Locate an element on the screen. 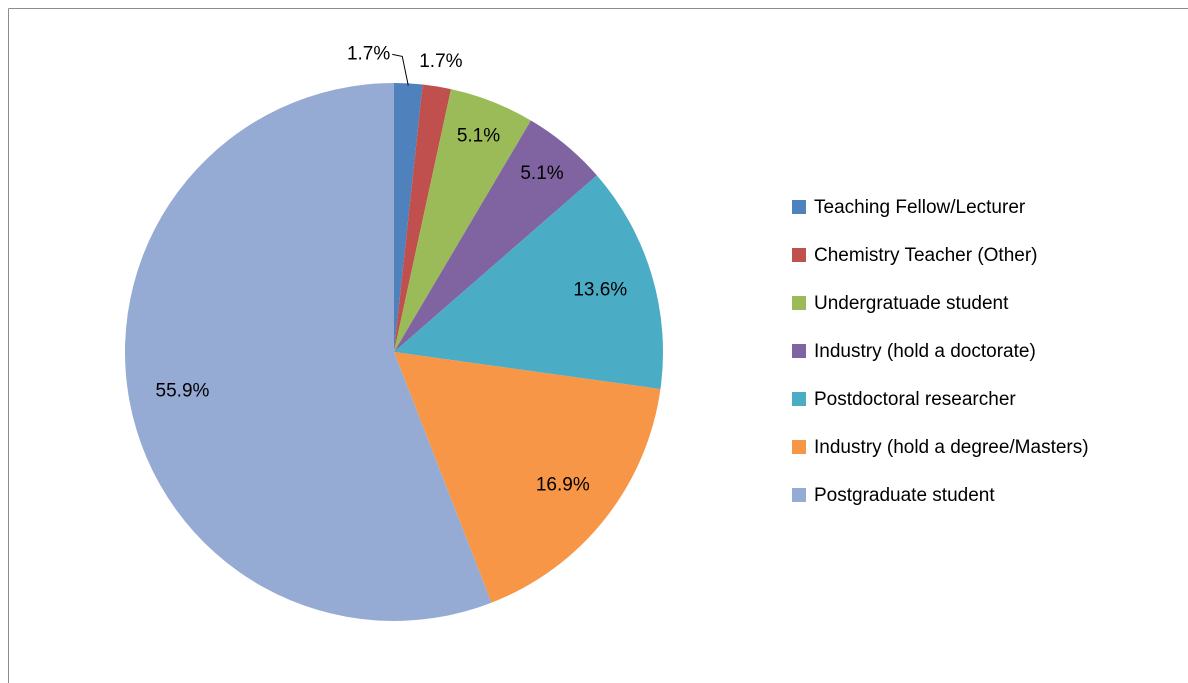 The height and width of the screenshot is (683, 1188). data-label: 55.9% is located at coordinates (183, 391).